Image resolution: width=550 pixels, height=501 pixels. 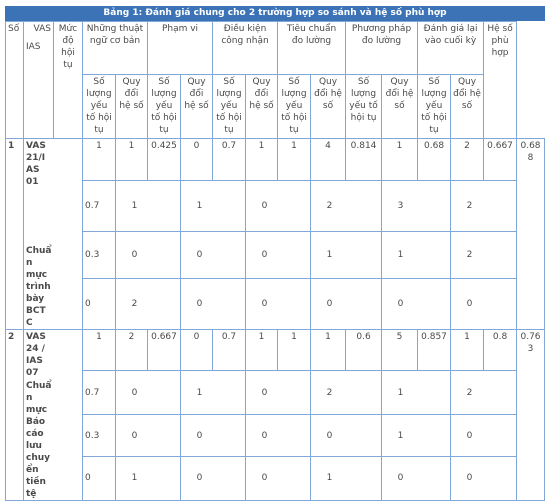 I want to click on group-2-sub-muc: 0.3, so click(x=99, y=435).